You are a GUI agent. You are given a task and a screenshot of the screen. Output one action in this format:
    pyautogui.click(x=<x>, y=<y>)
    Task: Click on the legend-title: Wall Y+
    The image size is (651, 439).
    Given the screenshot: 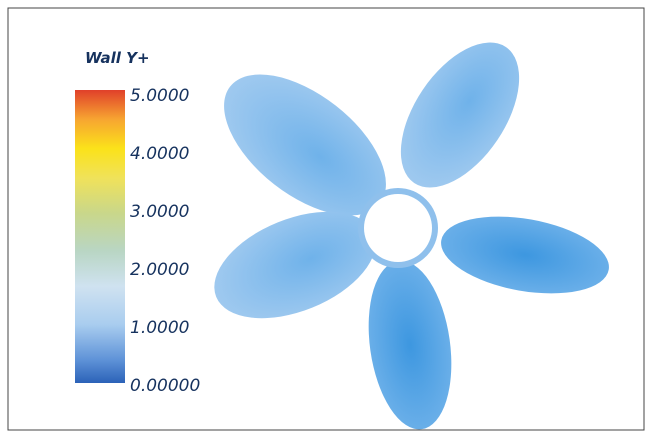 What is the action you would take?
    pyautogui.click(x=117, y=58)
    